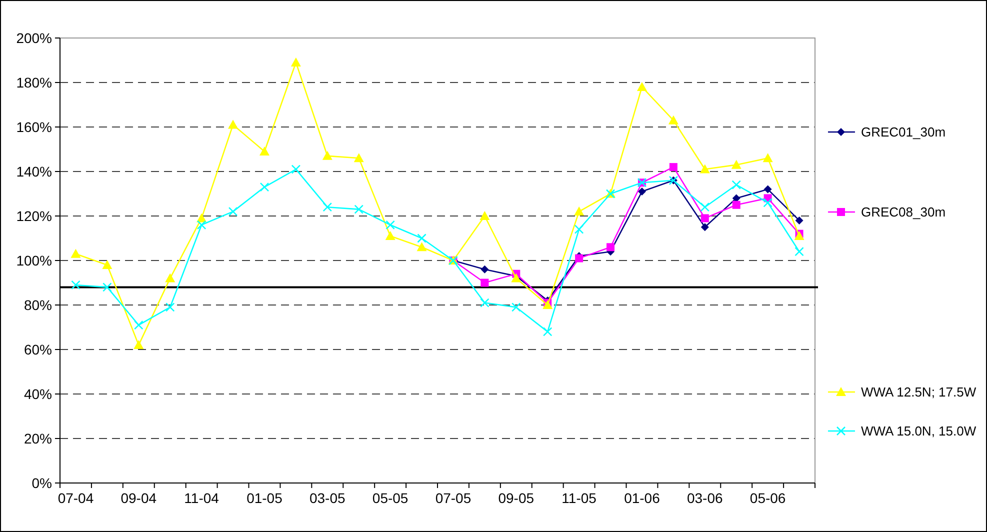 Image resolution: width=987 pixels, height=532 pixels. Describe the element at coordinates (903, 212) in the screenshot. I see `legend-label: GREC08_30m` at that location.